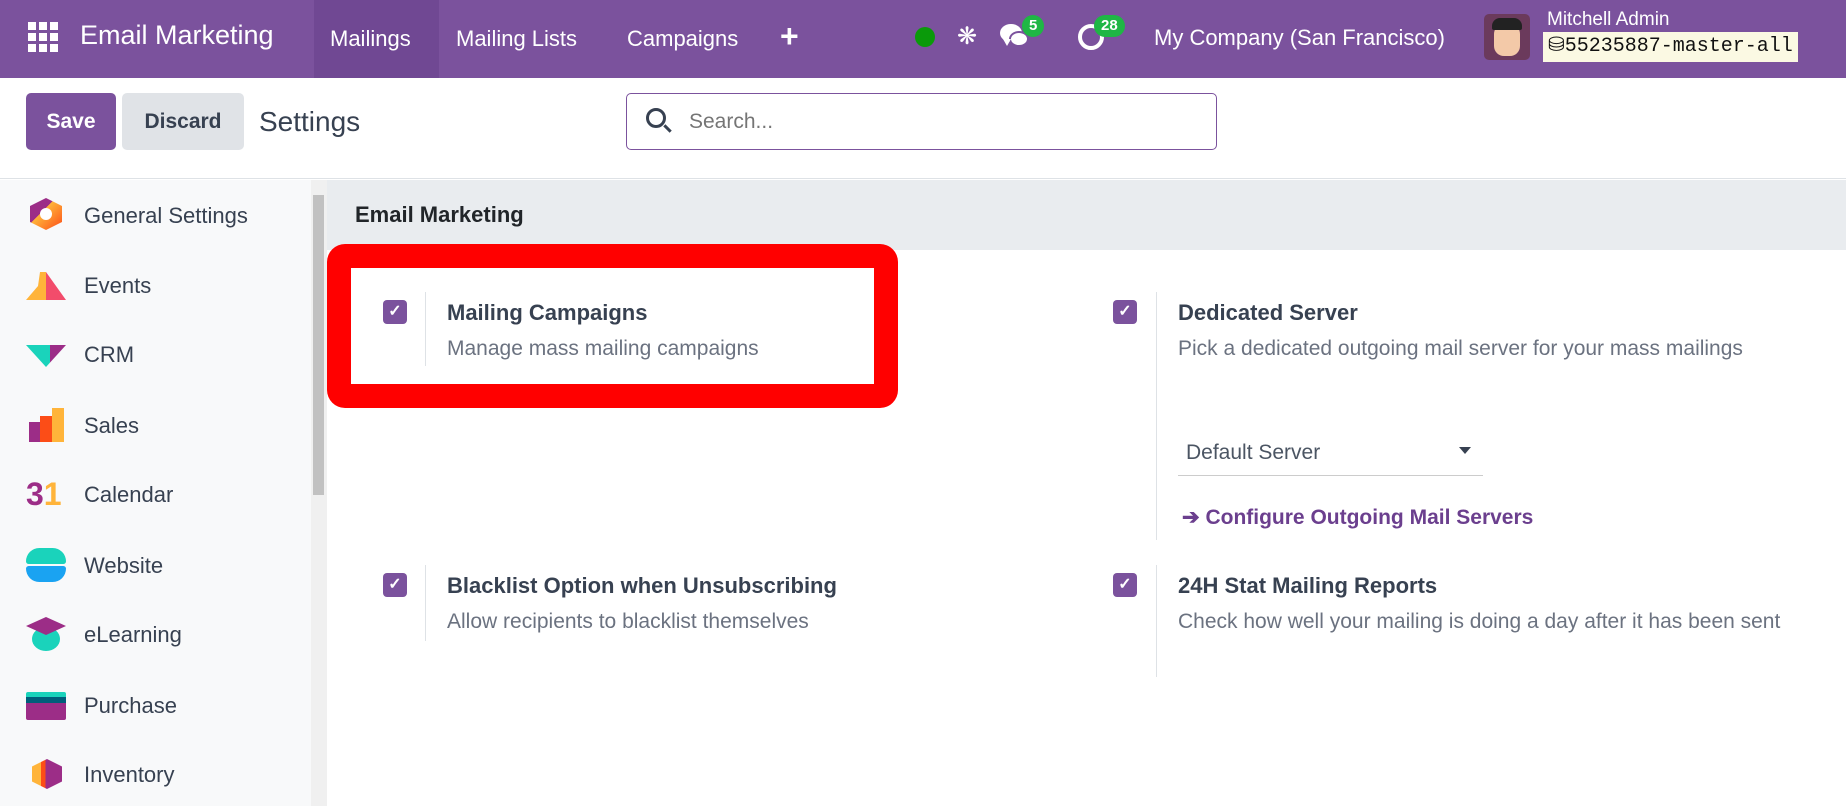 The width and height of the screenshot is (1846, 806). I want to click on breadcrumb-settings: Settings, so click(310, 121).